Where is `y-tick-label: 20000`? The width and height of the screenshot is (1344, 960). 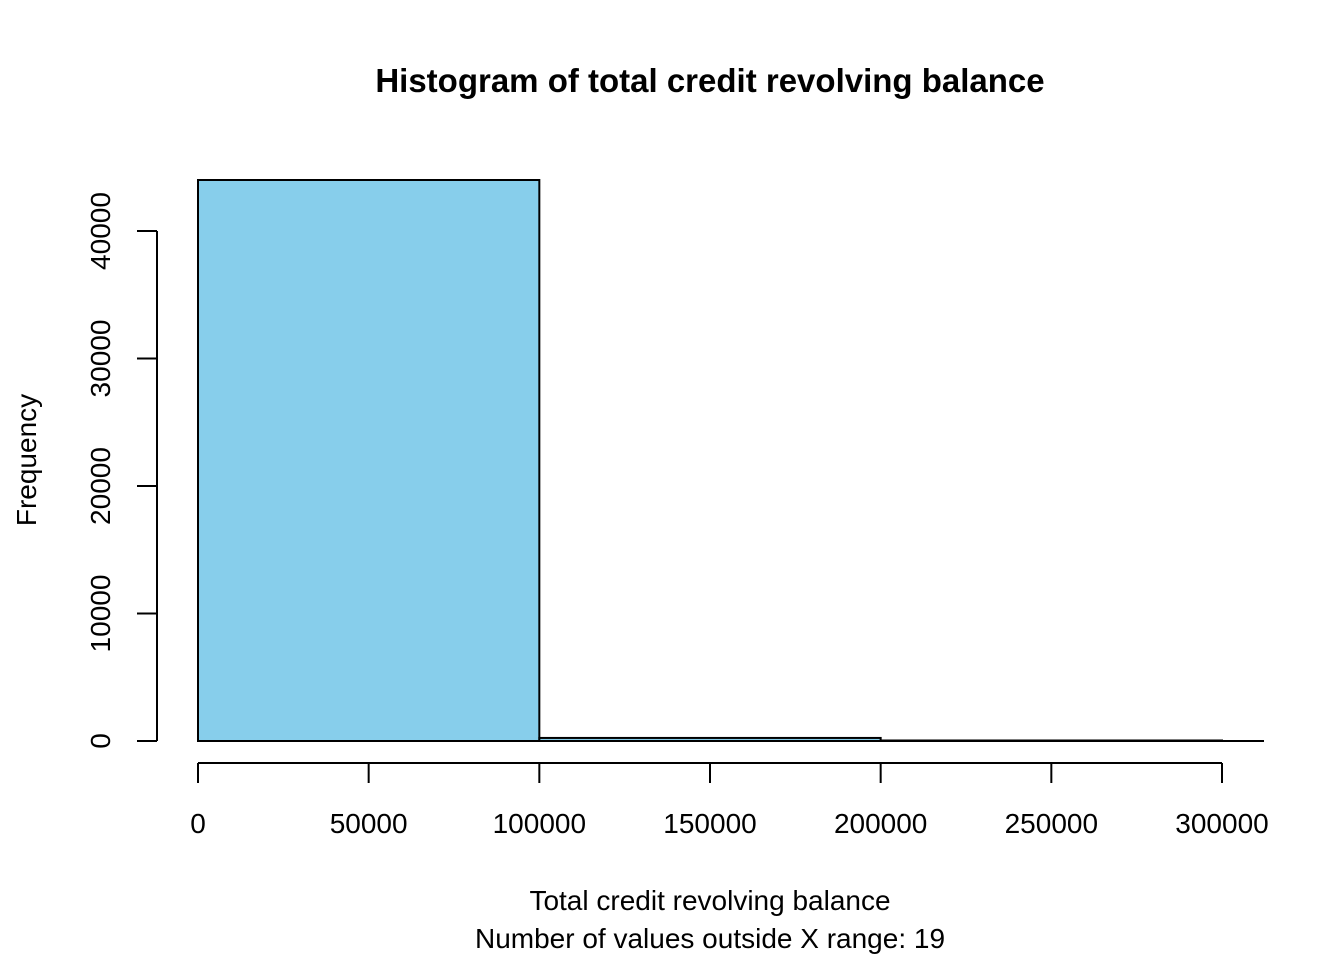 y-tick-label: 20000 is located at coordinates (100, 486).